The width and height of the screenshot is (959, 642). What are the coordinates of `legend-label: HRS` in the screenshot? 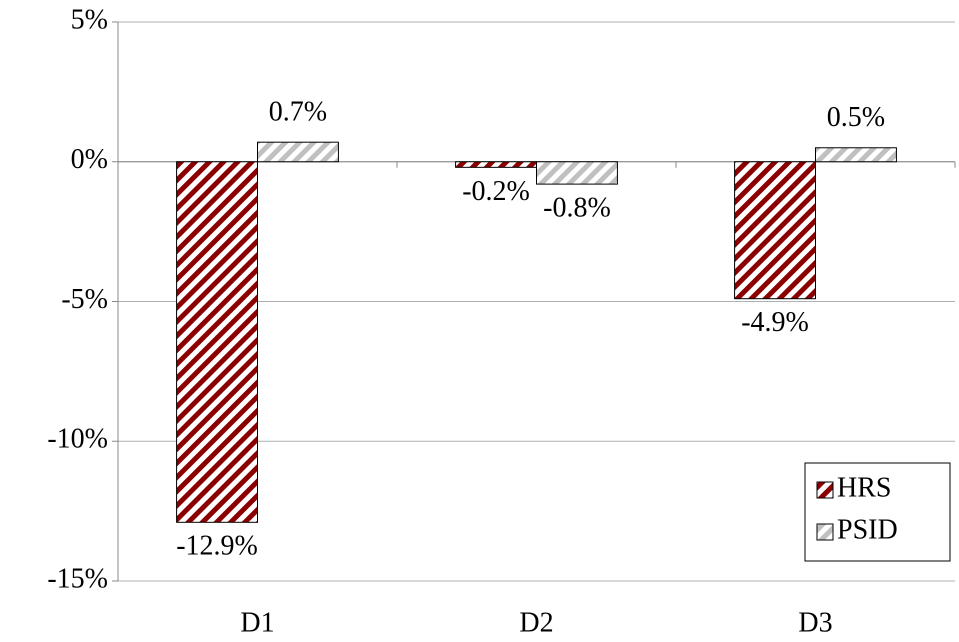 It's located at (864, 487).